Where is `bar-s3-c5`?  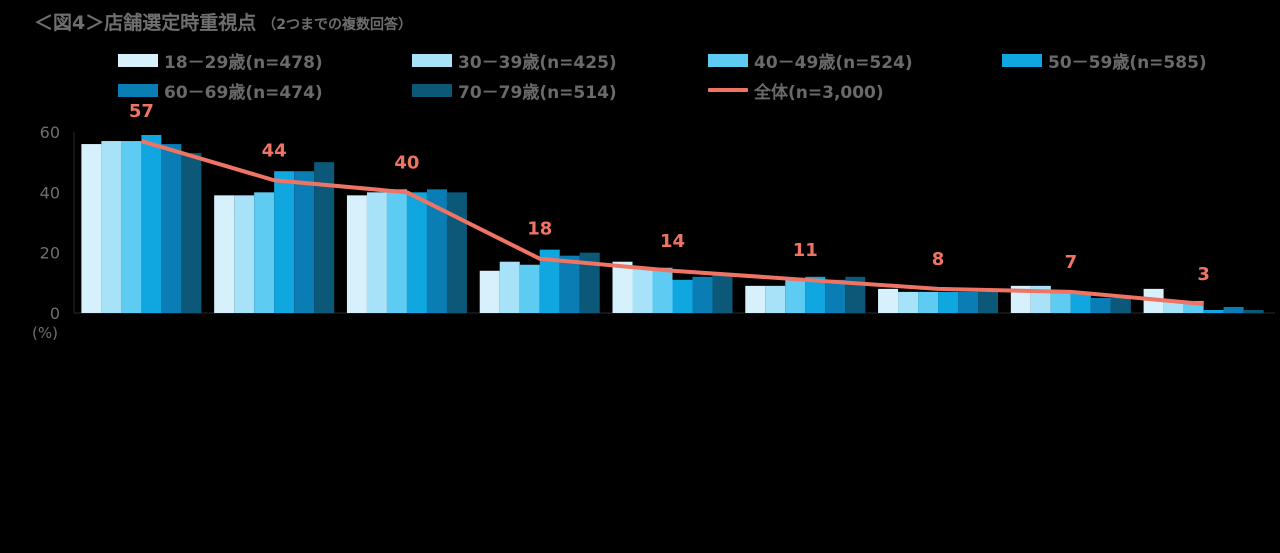 bar-s3-c5 is located at coordinates (815, 294).